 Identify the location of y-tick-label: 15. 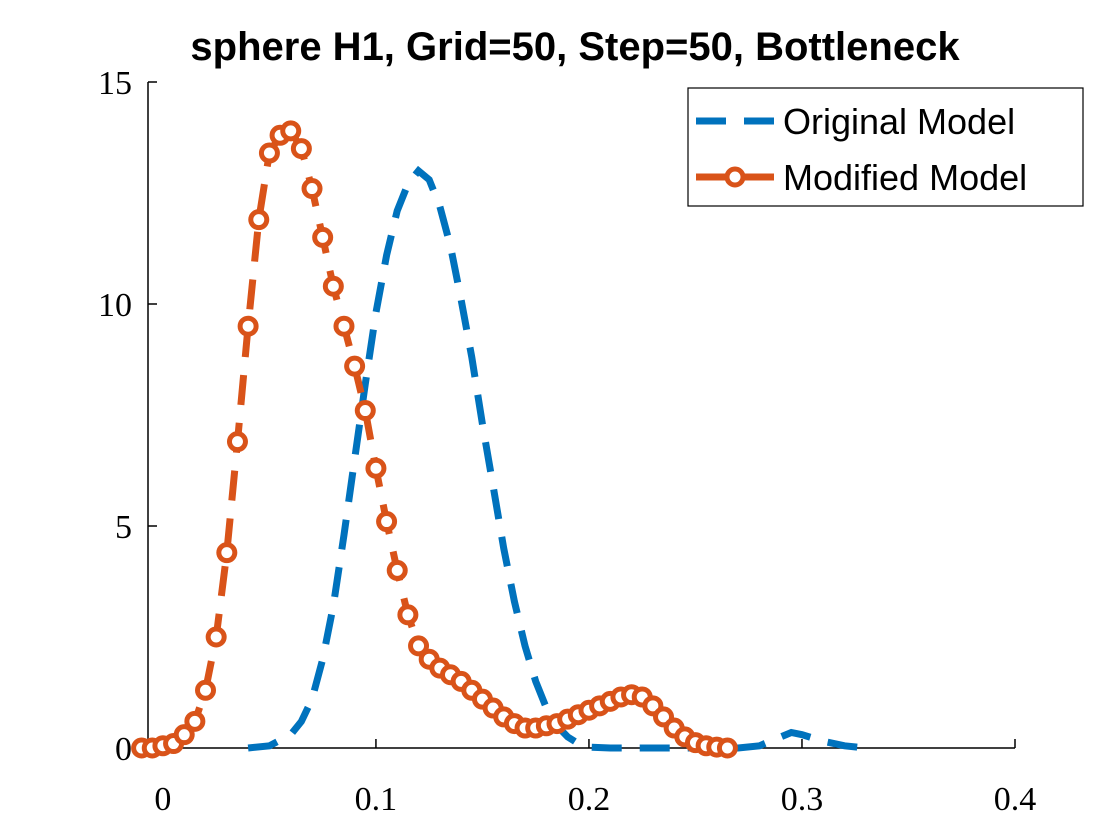
(115, 83).